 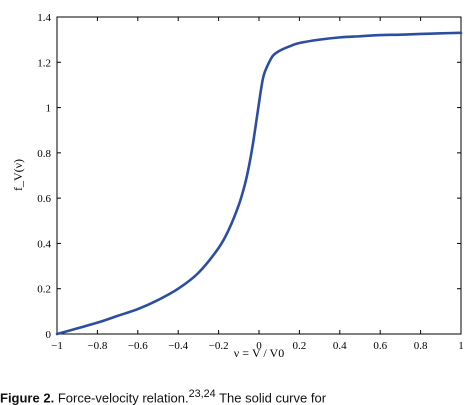 I want to click on caption-label: Figure 2., so click(x=27, y=397).